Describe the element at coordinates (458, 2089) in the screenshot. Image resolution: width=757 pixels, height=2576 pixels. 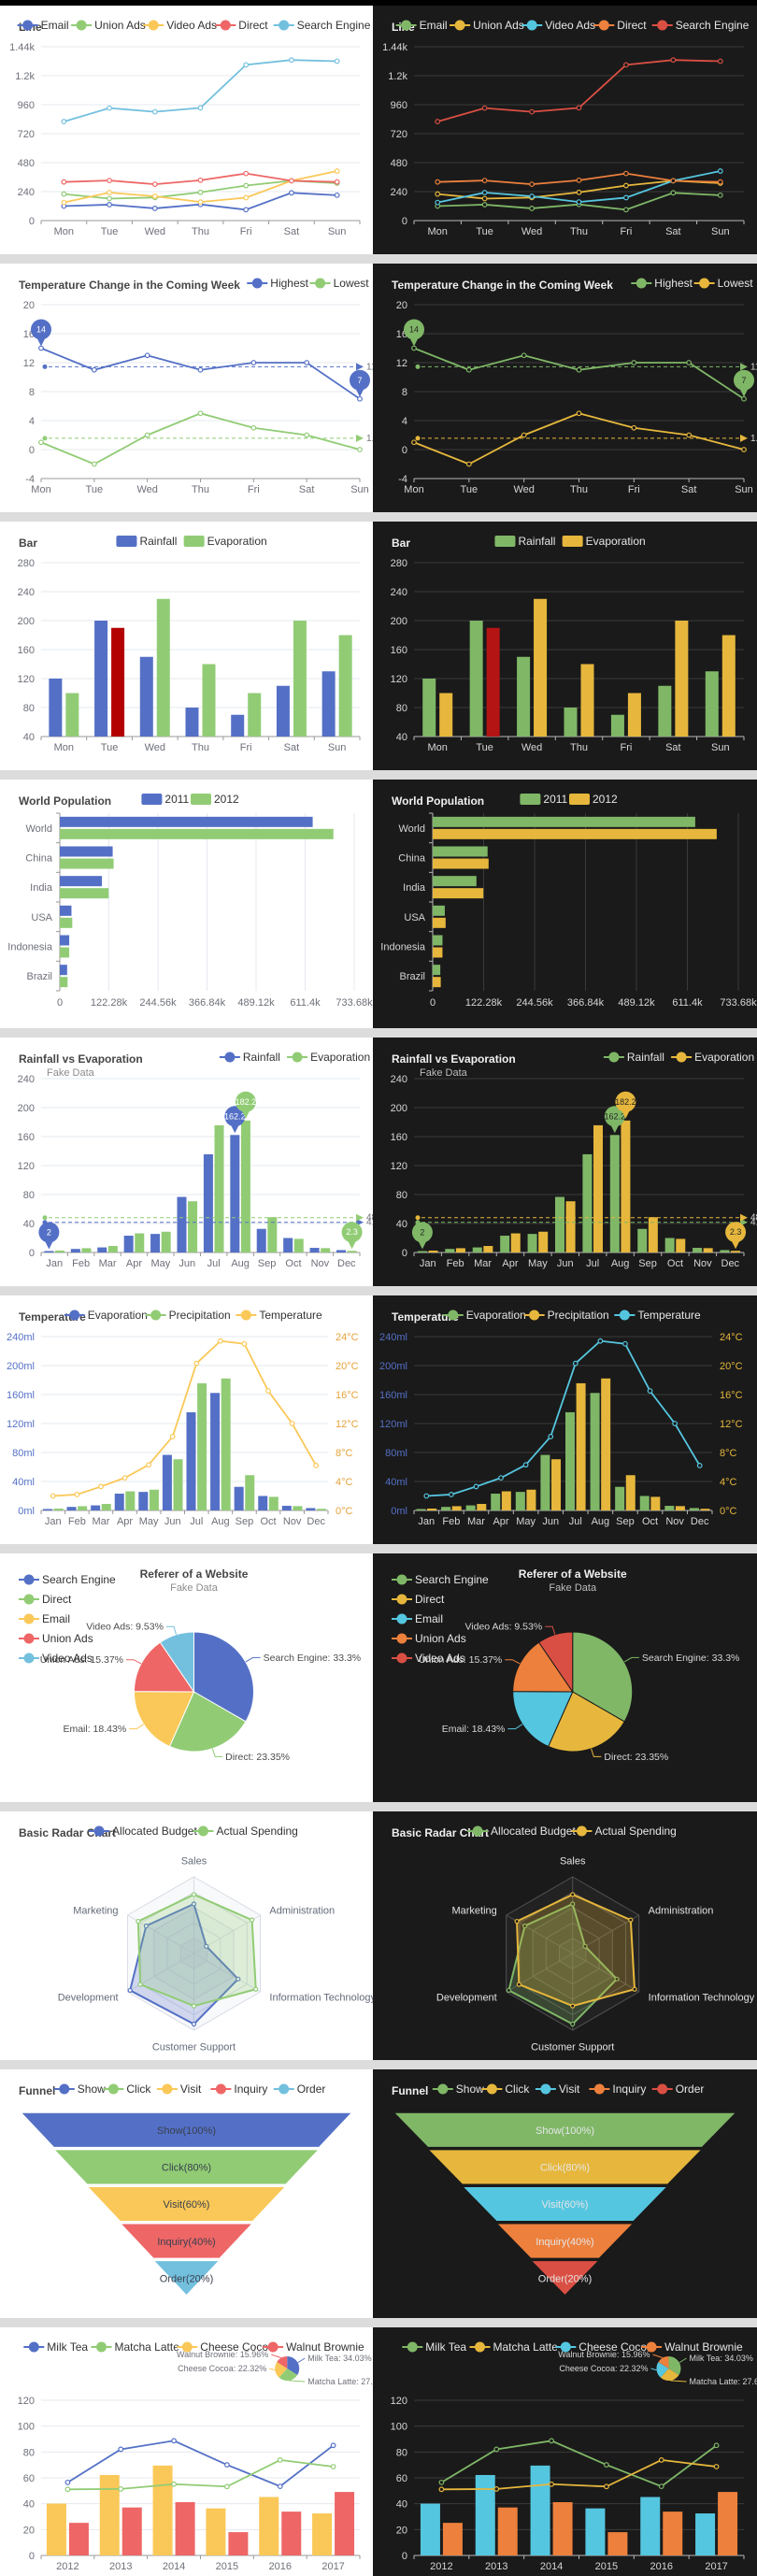
I see `legend-item-show: Show` at that location.